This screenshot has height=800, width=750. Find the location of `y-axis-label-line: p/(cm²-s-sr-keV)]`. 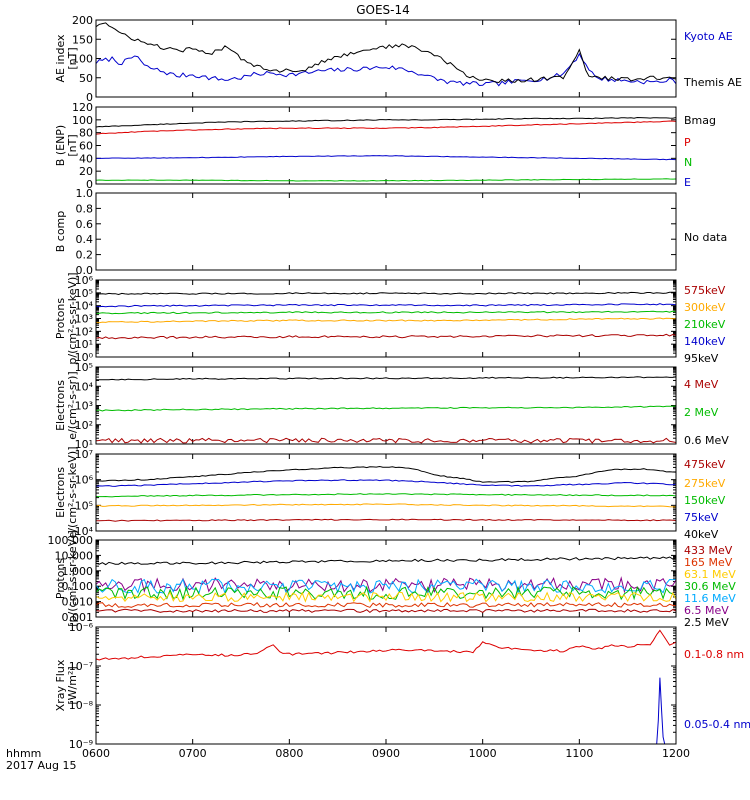

y-axis-label-line: p/(cm²-s-sr-keV)] is located at coordinates (72, 318).